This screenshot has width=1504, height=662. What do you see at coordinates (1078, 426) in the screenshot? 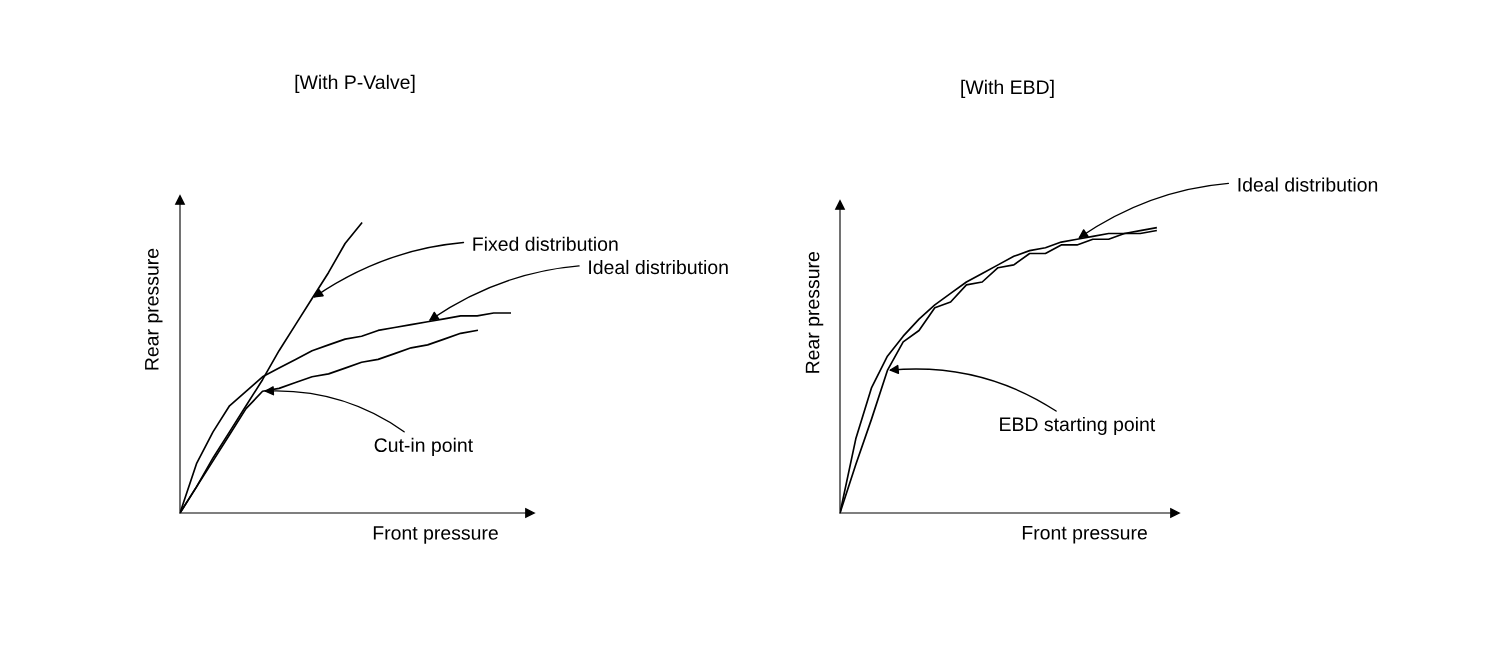
I see `annotation: EBD starting point` at bounding box center [1078, 426].